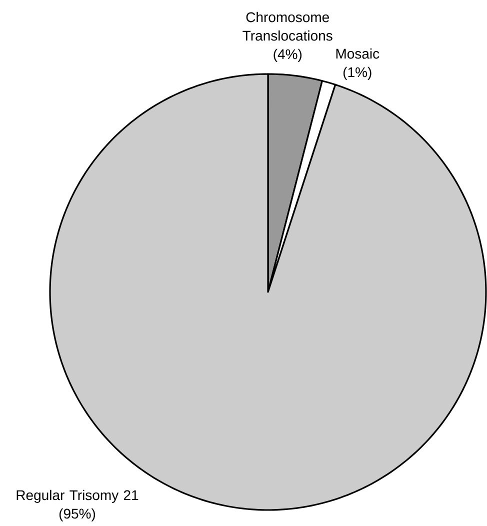 The image size is (487, 526). Describe the element at coordinates (357, 73) in the screenshot. I see `data-label: (1%)` at that location.